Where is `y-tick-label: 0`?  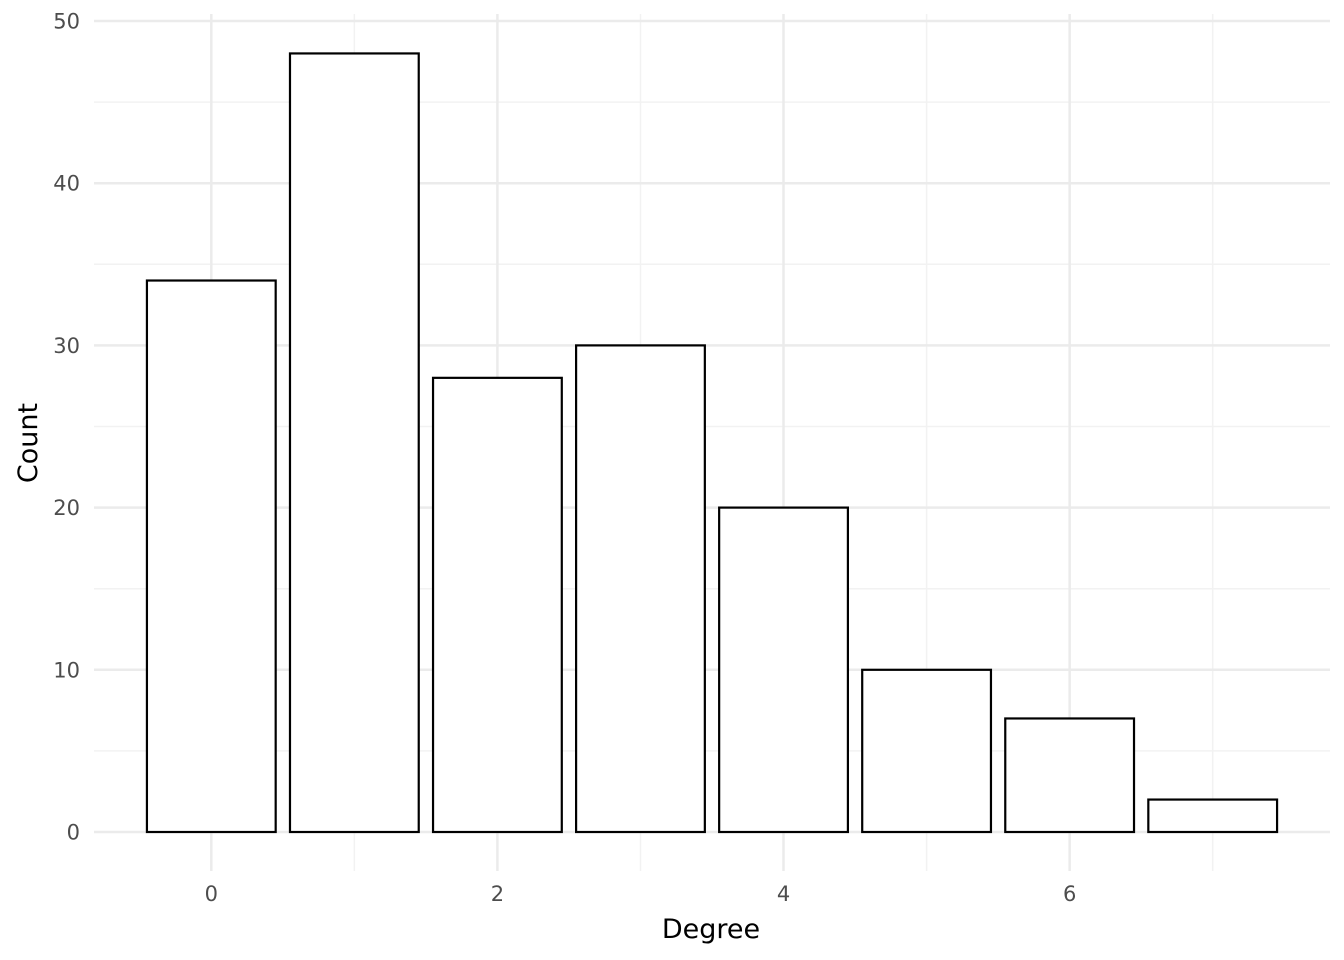
y-tick-label: 0 is located at coordinates (73, 833).